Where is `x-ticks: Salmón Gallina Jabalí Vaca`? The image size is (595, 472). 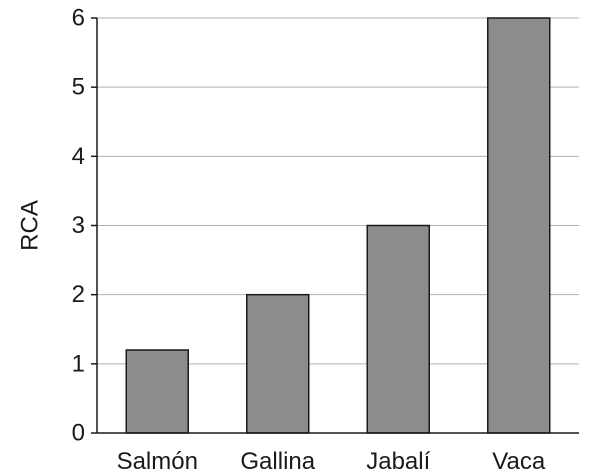
x-ticks: Salmón Gallina Jabalí Vaca is located at coordinates (331, 460).